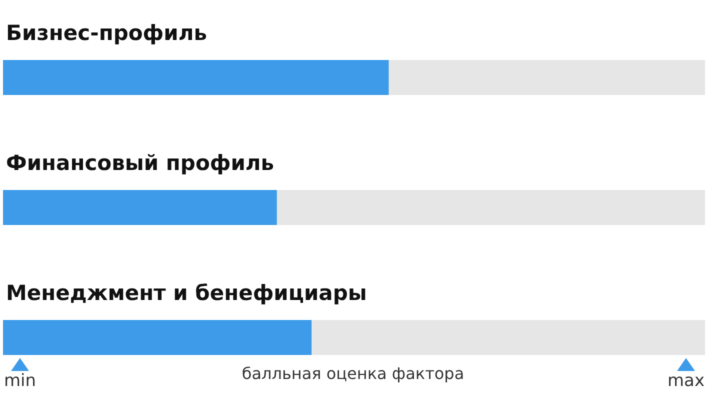  I want to click on x-axis-title: балльная оценка фактора, so click(353, 373).